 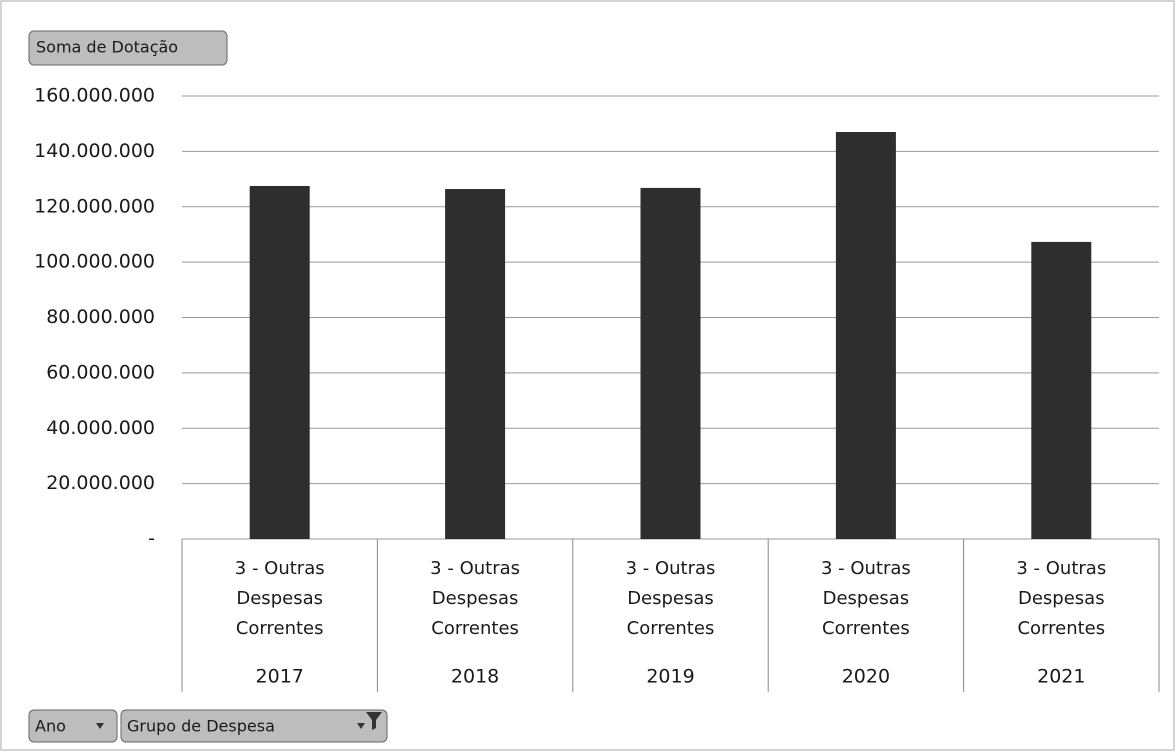 I want to click on x-tick-label: 2019, so click(x=670, y=677).